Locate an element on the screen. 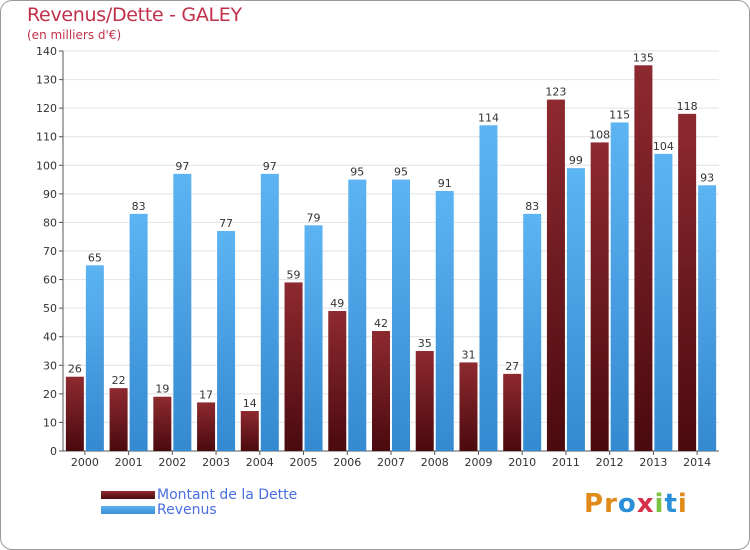 The width and height of the screenshot is (750, 550). y-tick-label: 140 is located at coordinates (46, 51).